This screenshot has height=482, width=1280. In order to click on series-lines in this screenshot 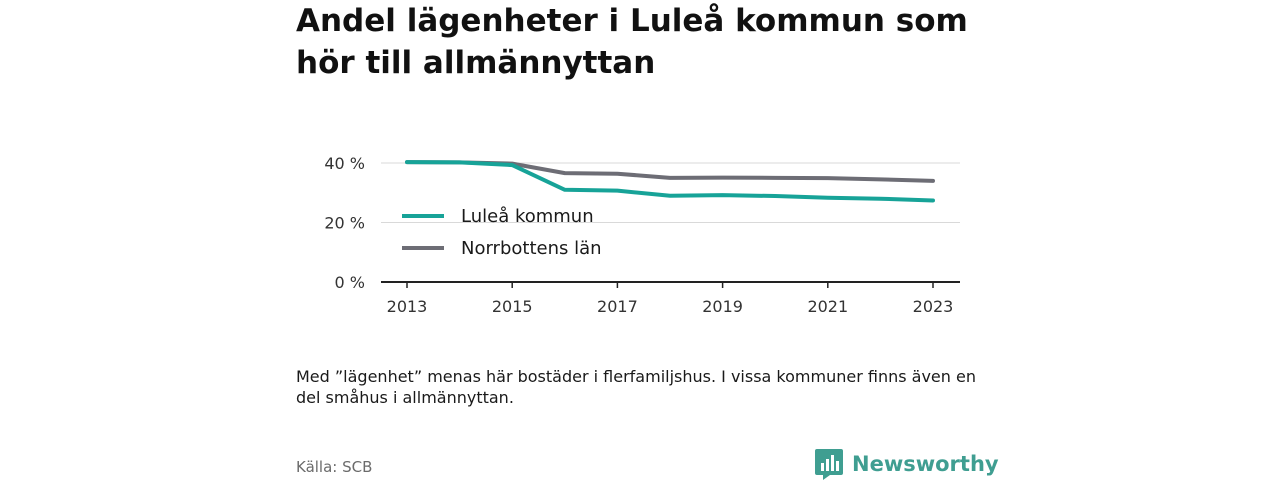, I will do `click(670, 181)`.